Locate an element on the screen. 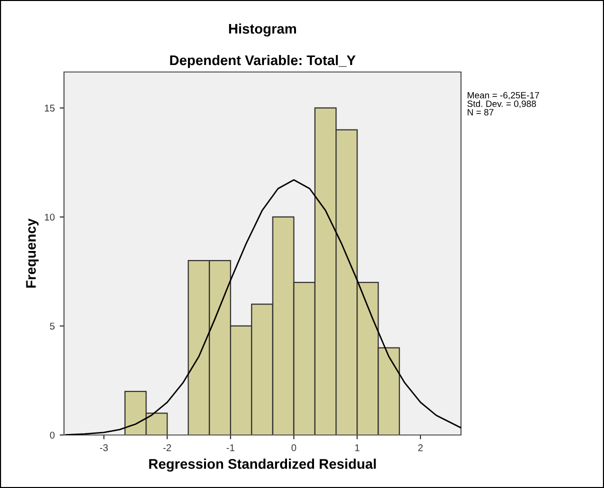  y-tick-label: 10 is located at coordinates (49, 217).